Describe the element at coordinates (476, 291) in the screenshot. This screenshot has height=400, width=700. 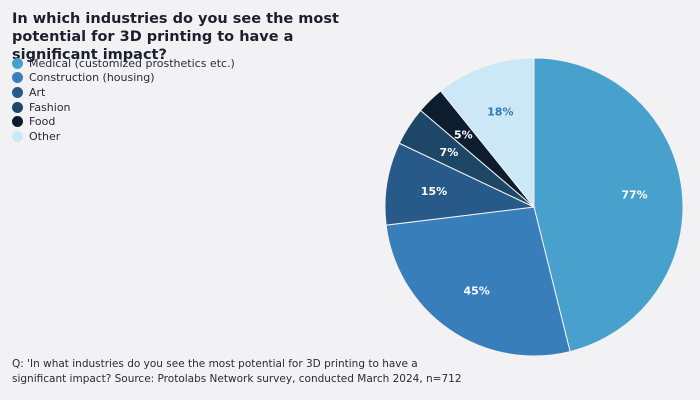
I see `pie-label-construction: 45%` at that location.